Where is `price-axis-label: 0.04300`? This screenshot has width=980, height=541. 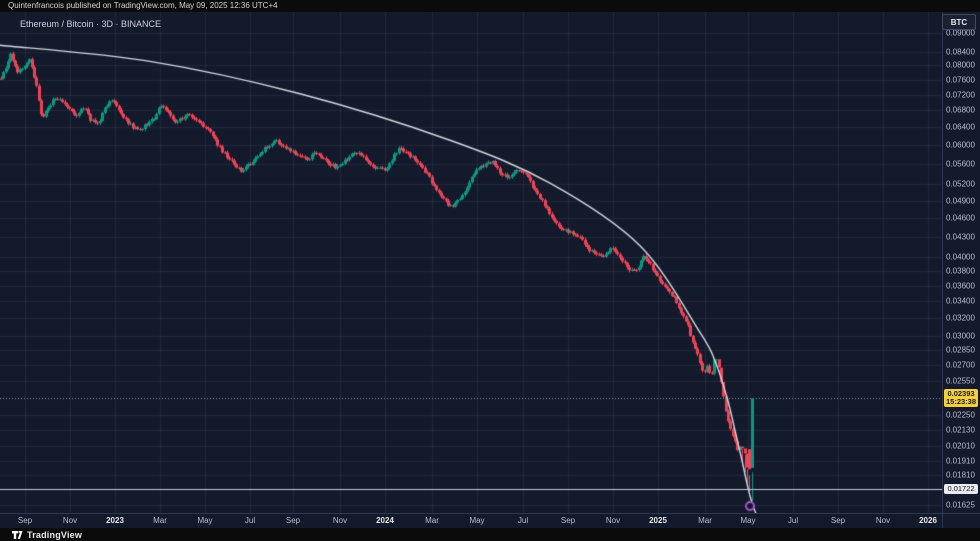
price-axis-label: 0.04300 is located at coordinates (960, 237).